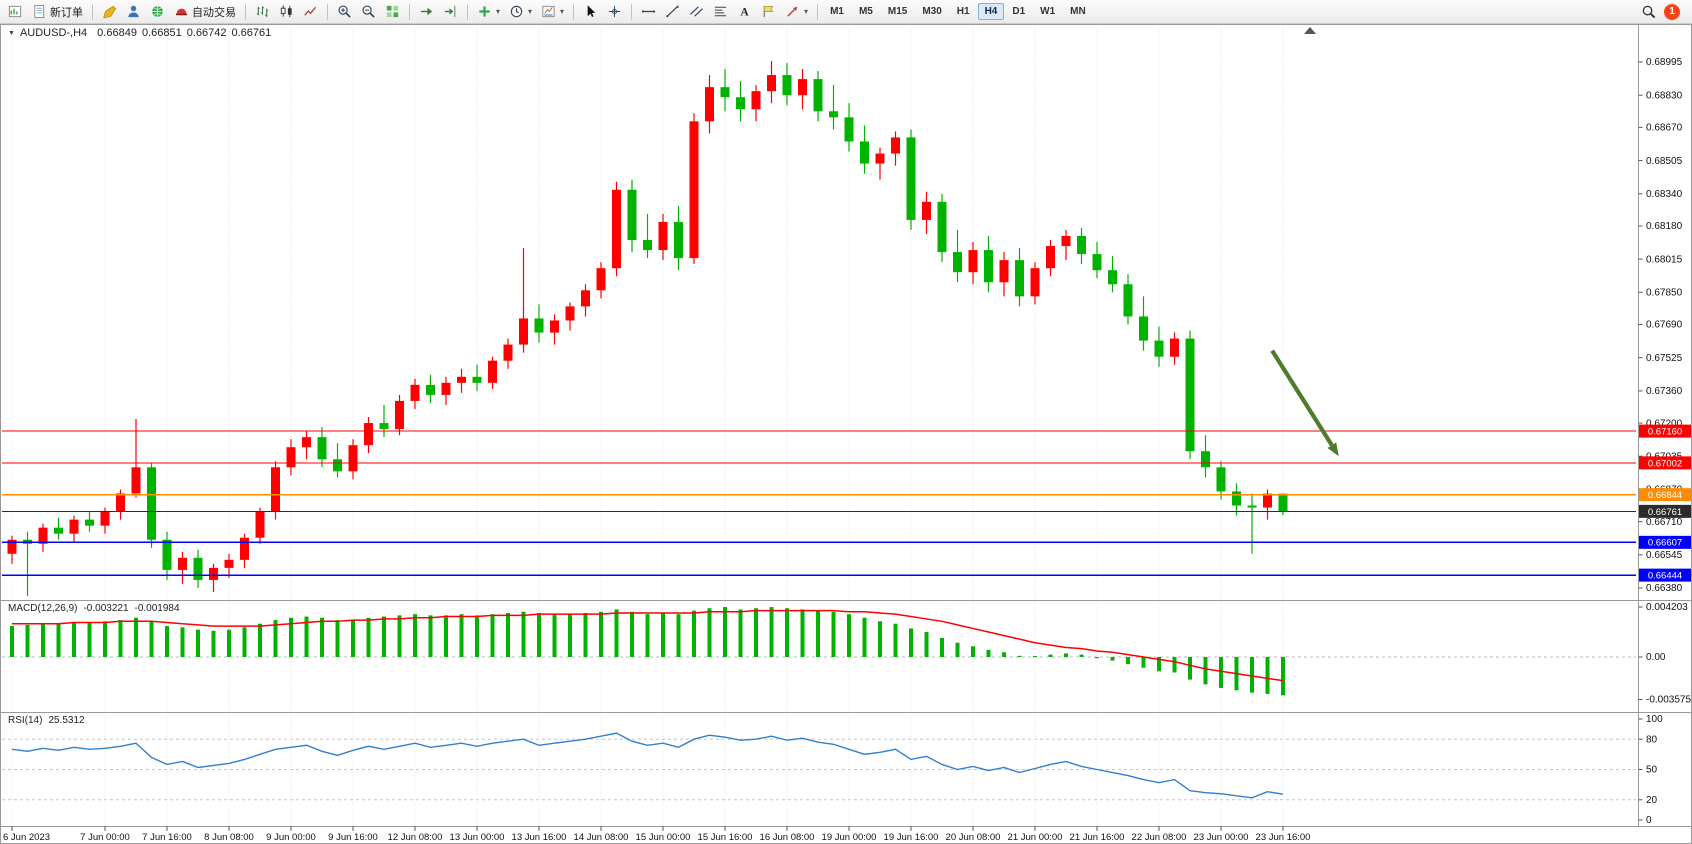 The height and width of the screenshot is (844, 1692). What do you see at coordinates (897, 11) in the screenshot?
I see `timeframe-m15: M15` at bounding box center [897, 11].